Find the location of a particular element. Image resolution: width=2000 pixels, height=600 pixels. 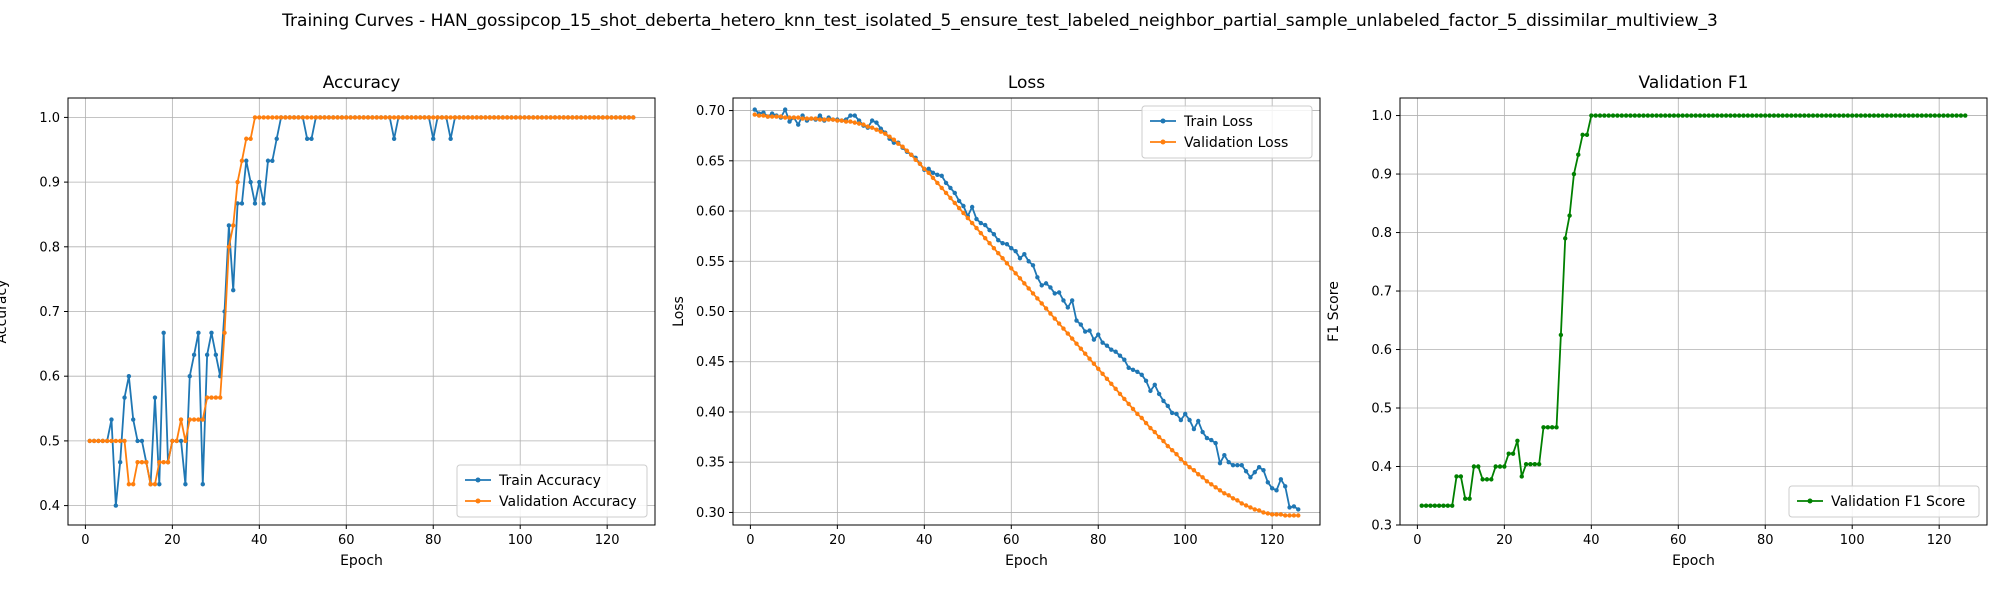

y-tick-label: 0.6 is located at coordinates (1381, 350).